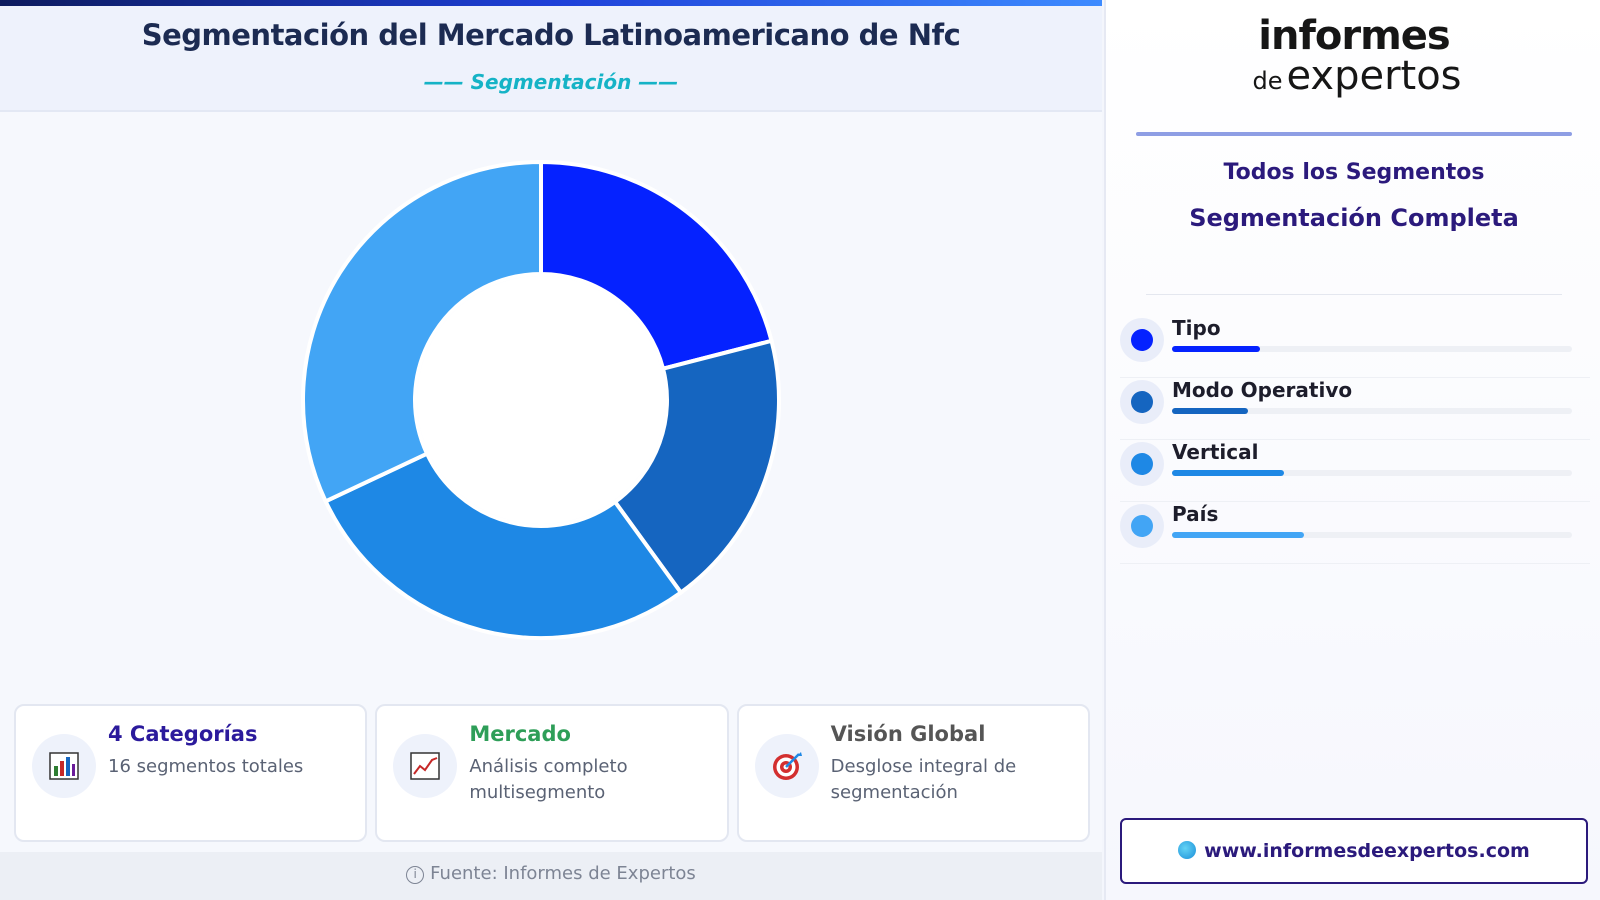 The height and width of the screenshot is (900, 1600). What do you see at coordinates (786, 766) in the screenshot?
I see `target-icon` at bounding box center [786, 766].